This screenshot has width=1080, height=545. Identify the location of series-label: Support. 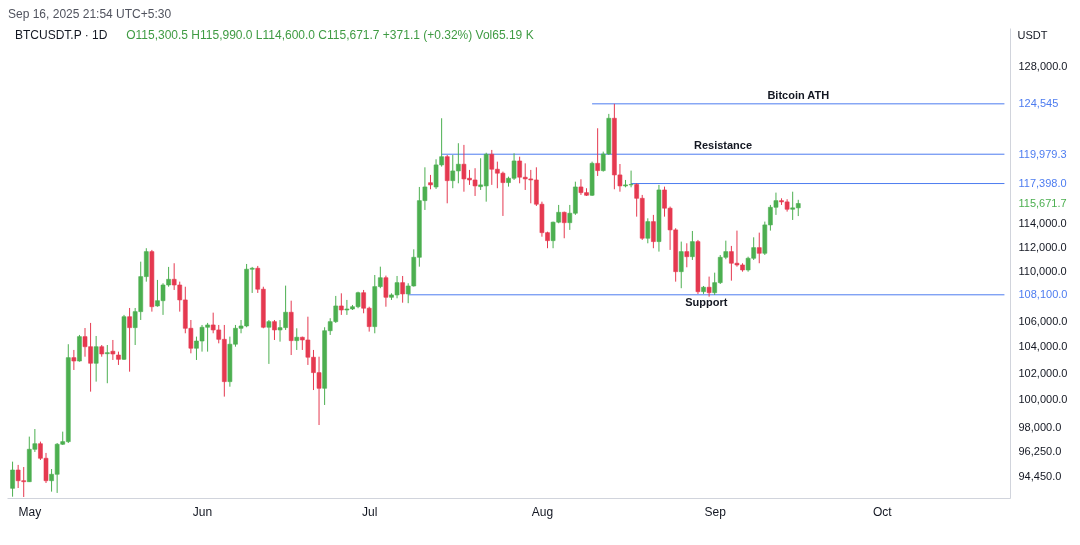
(706, 301).